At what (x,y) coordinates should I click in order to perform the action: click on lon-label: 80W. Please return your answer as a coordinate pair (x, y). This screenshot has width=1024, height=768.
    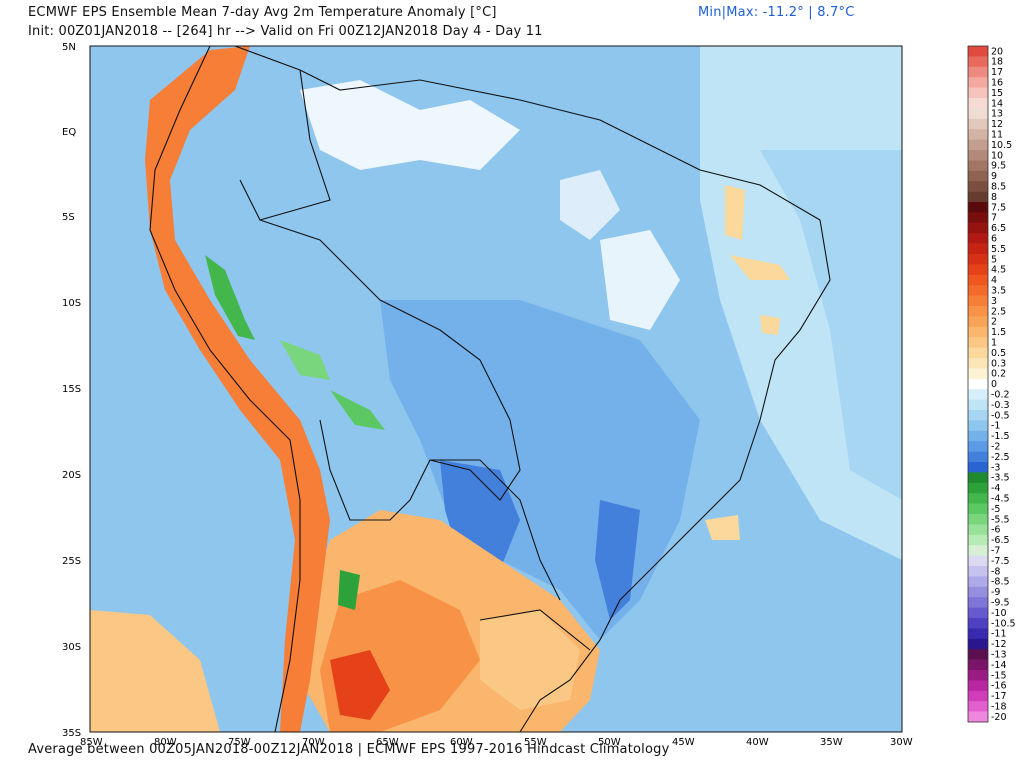
    Looking at the image, I should click on (165, 742).